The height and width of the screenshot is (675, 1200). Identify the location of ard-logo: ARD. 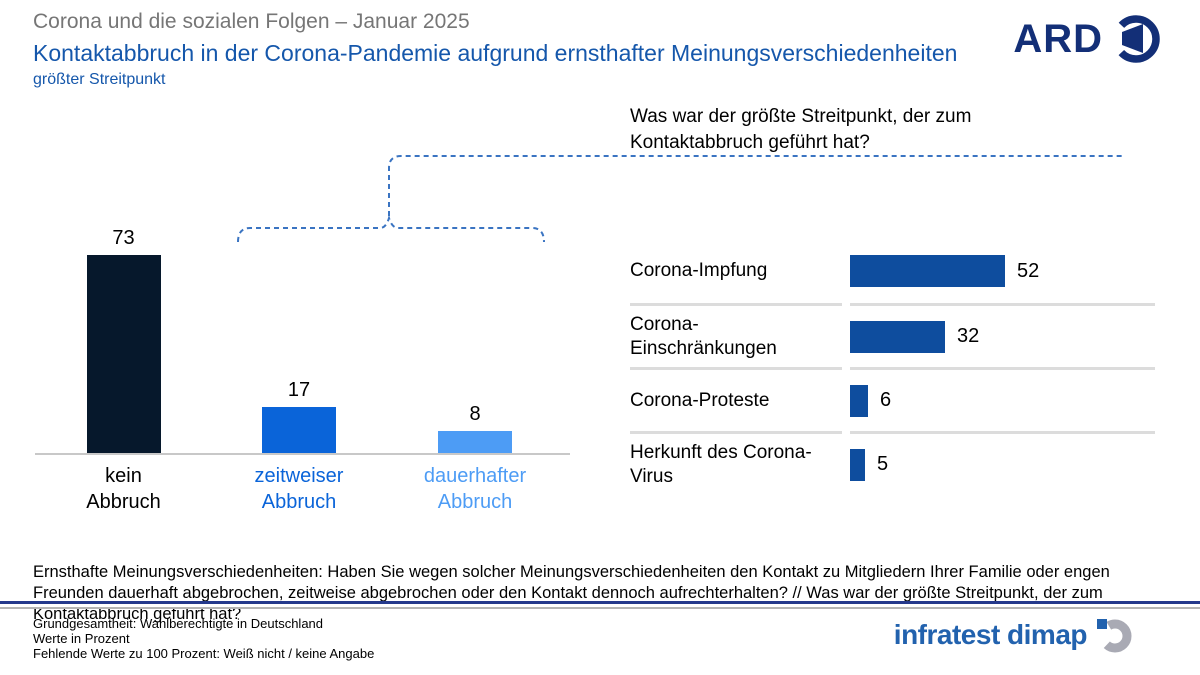
(1088, 39).